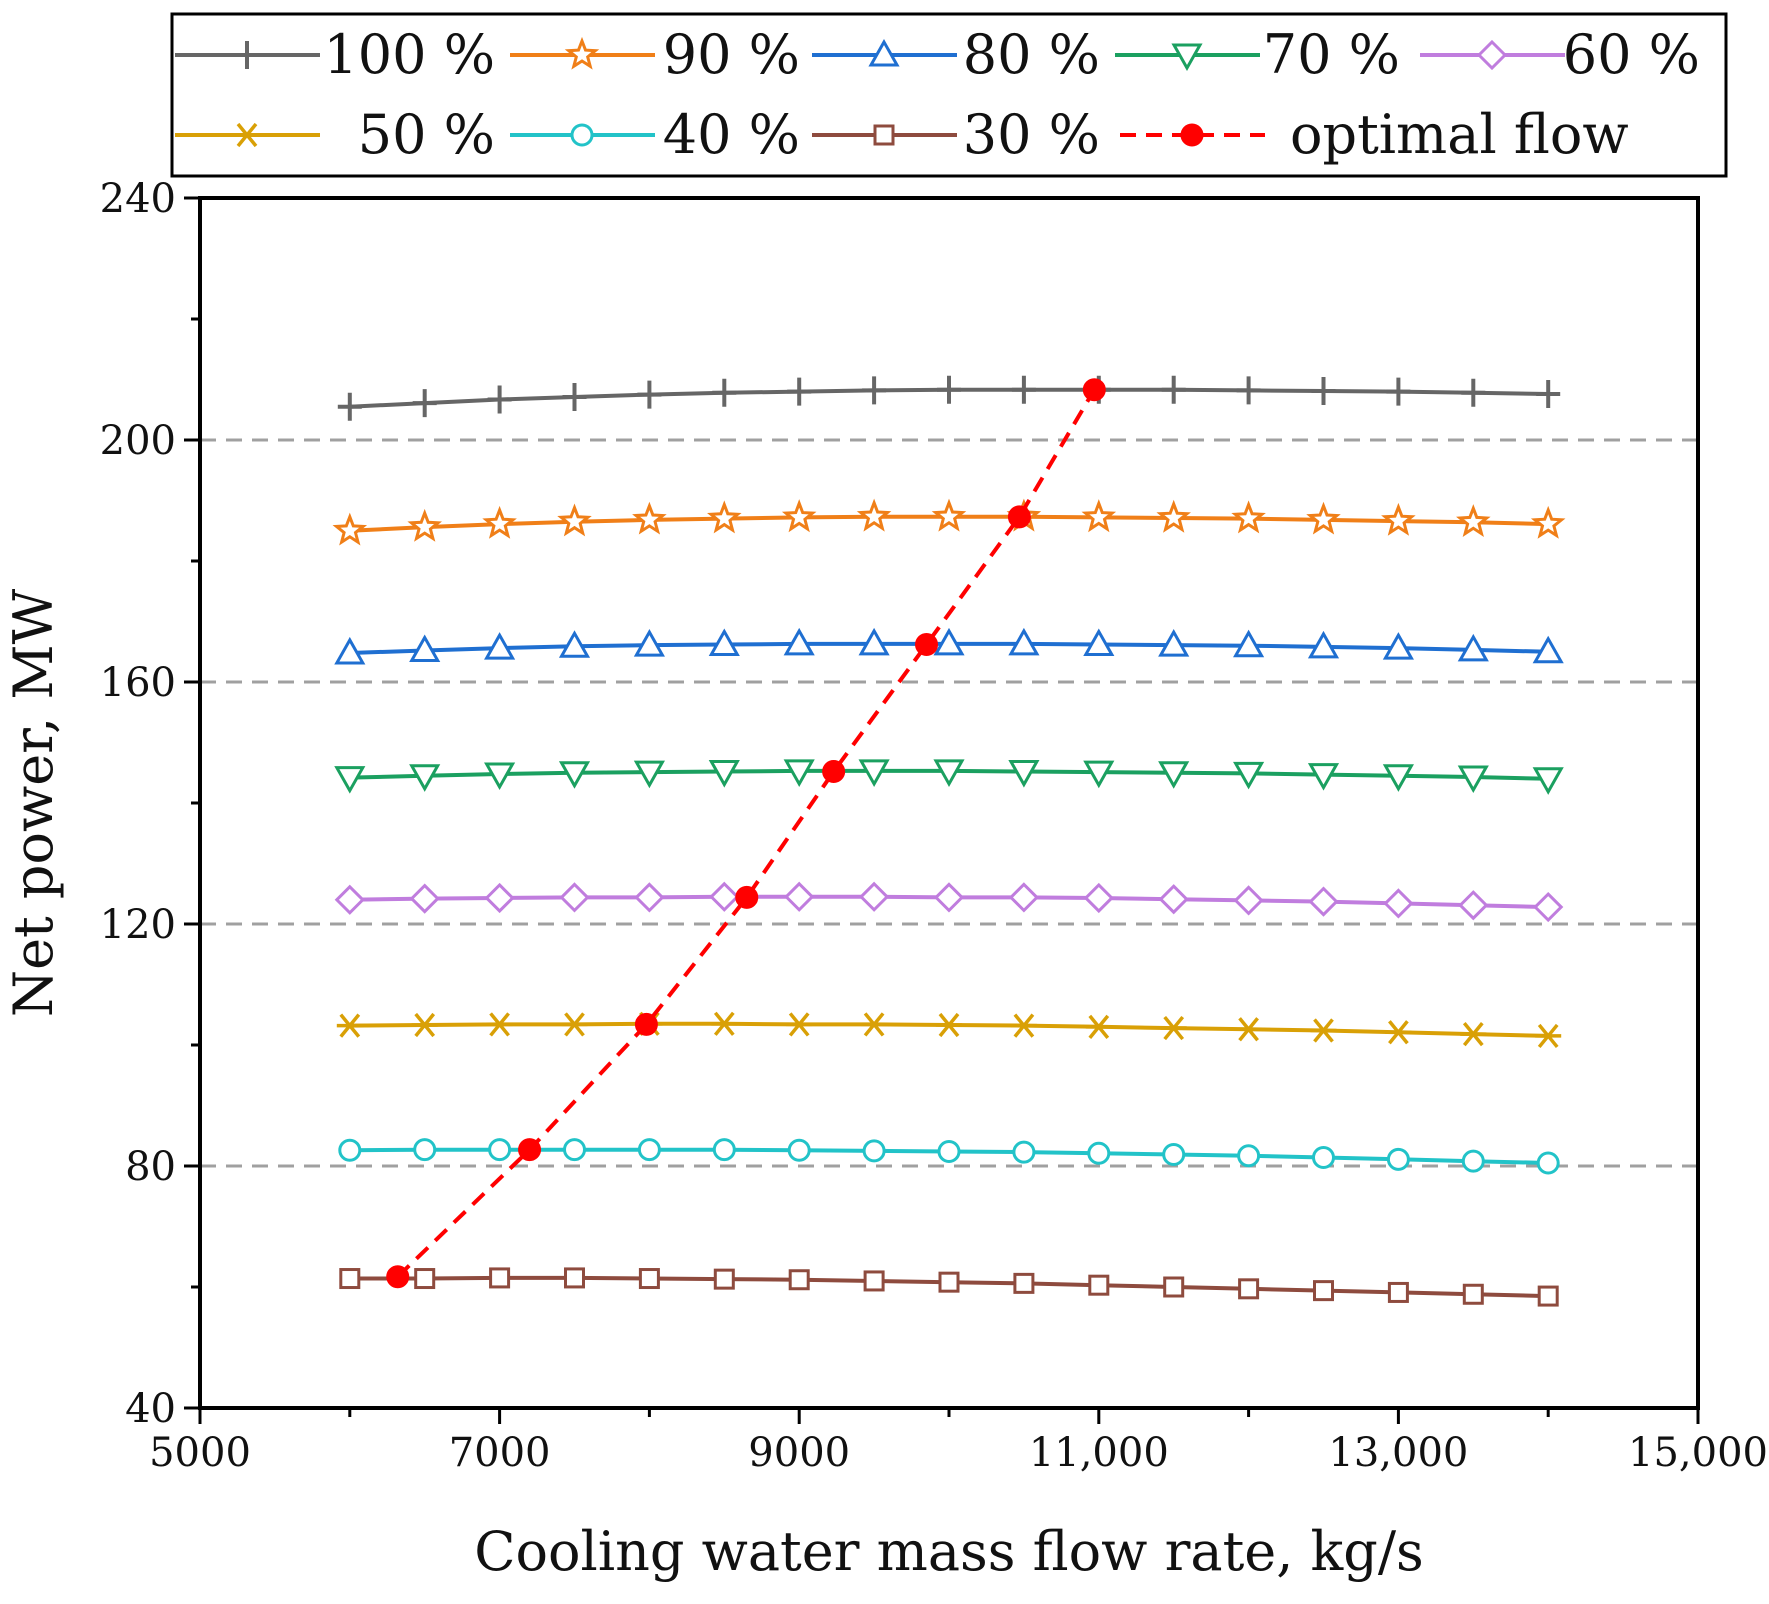  Describe the element at coordinates (200, 1453) in the screenshot. I see `x-tick-label: 5000` at that location.